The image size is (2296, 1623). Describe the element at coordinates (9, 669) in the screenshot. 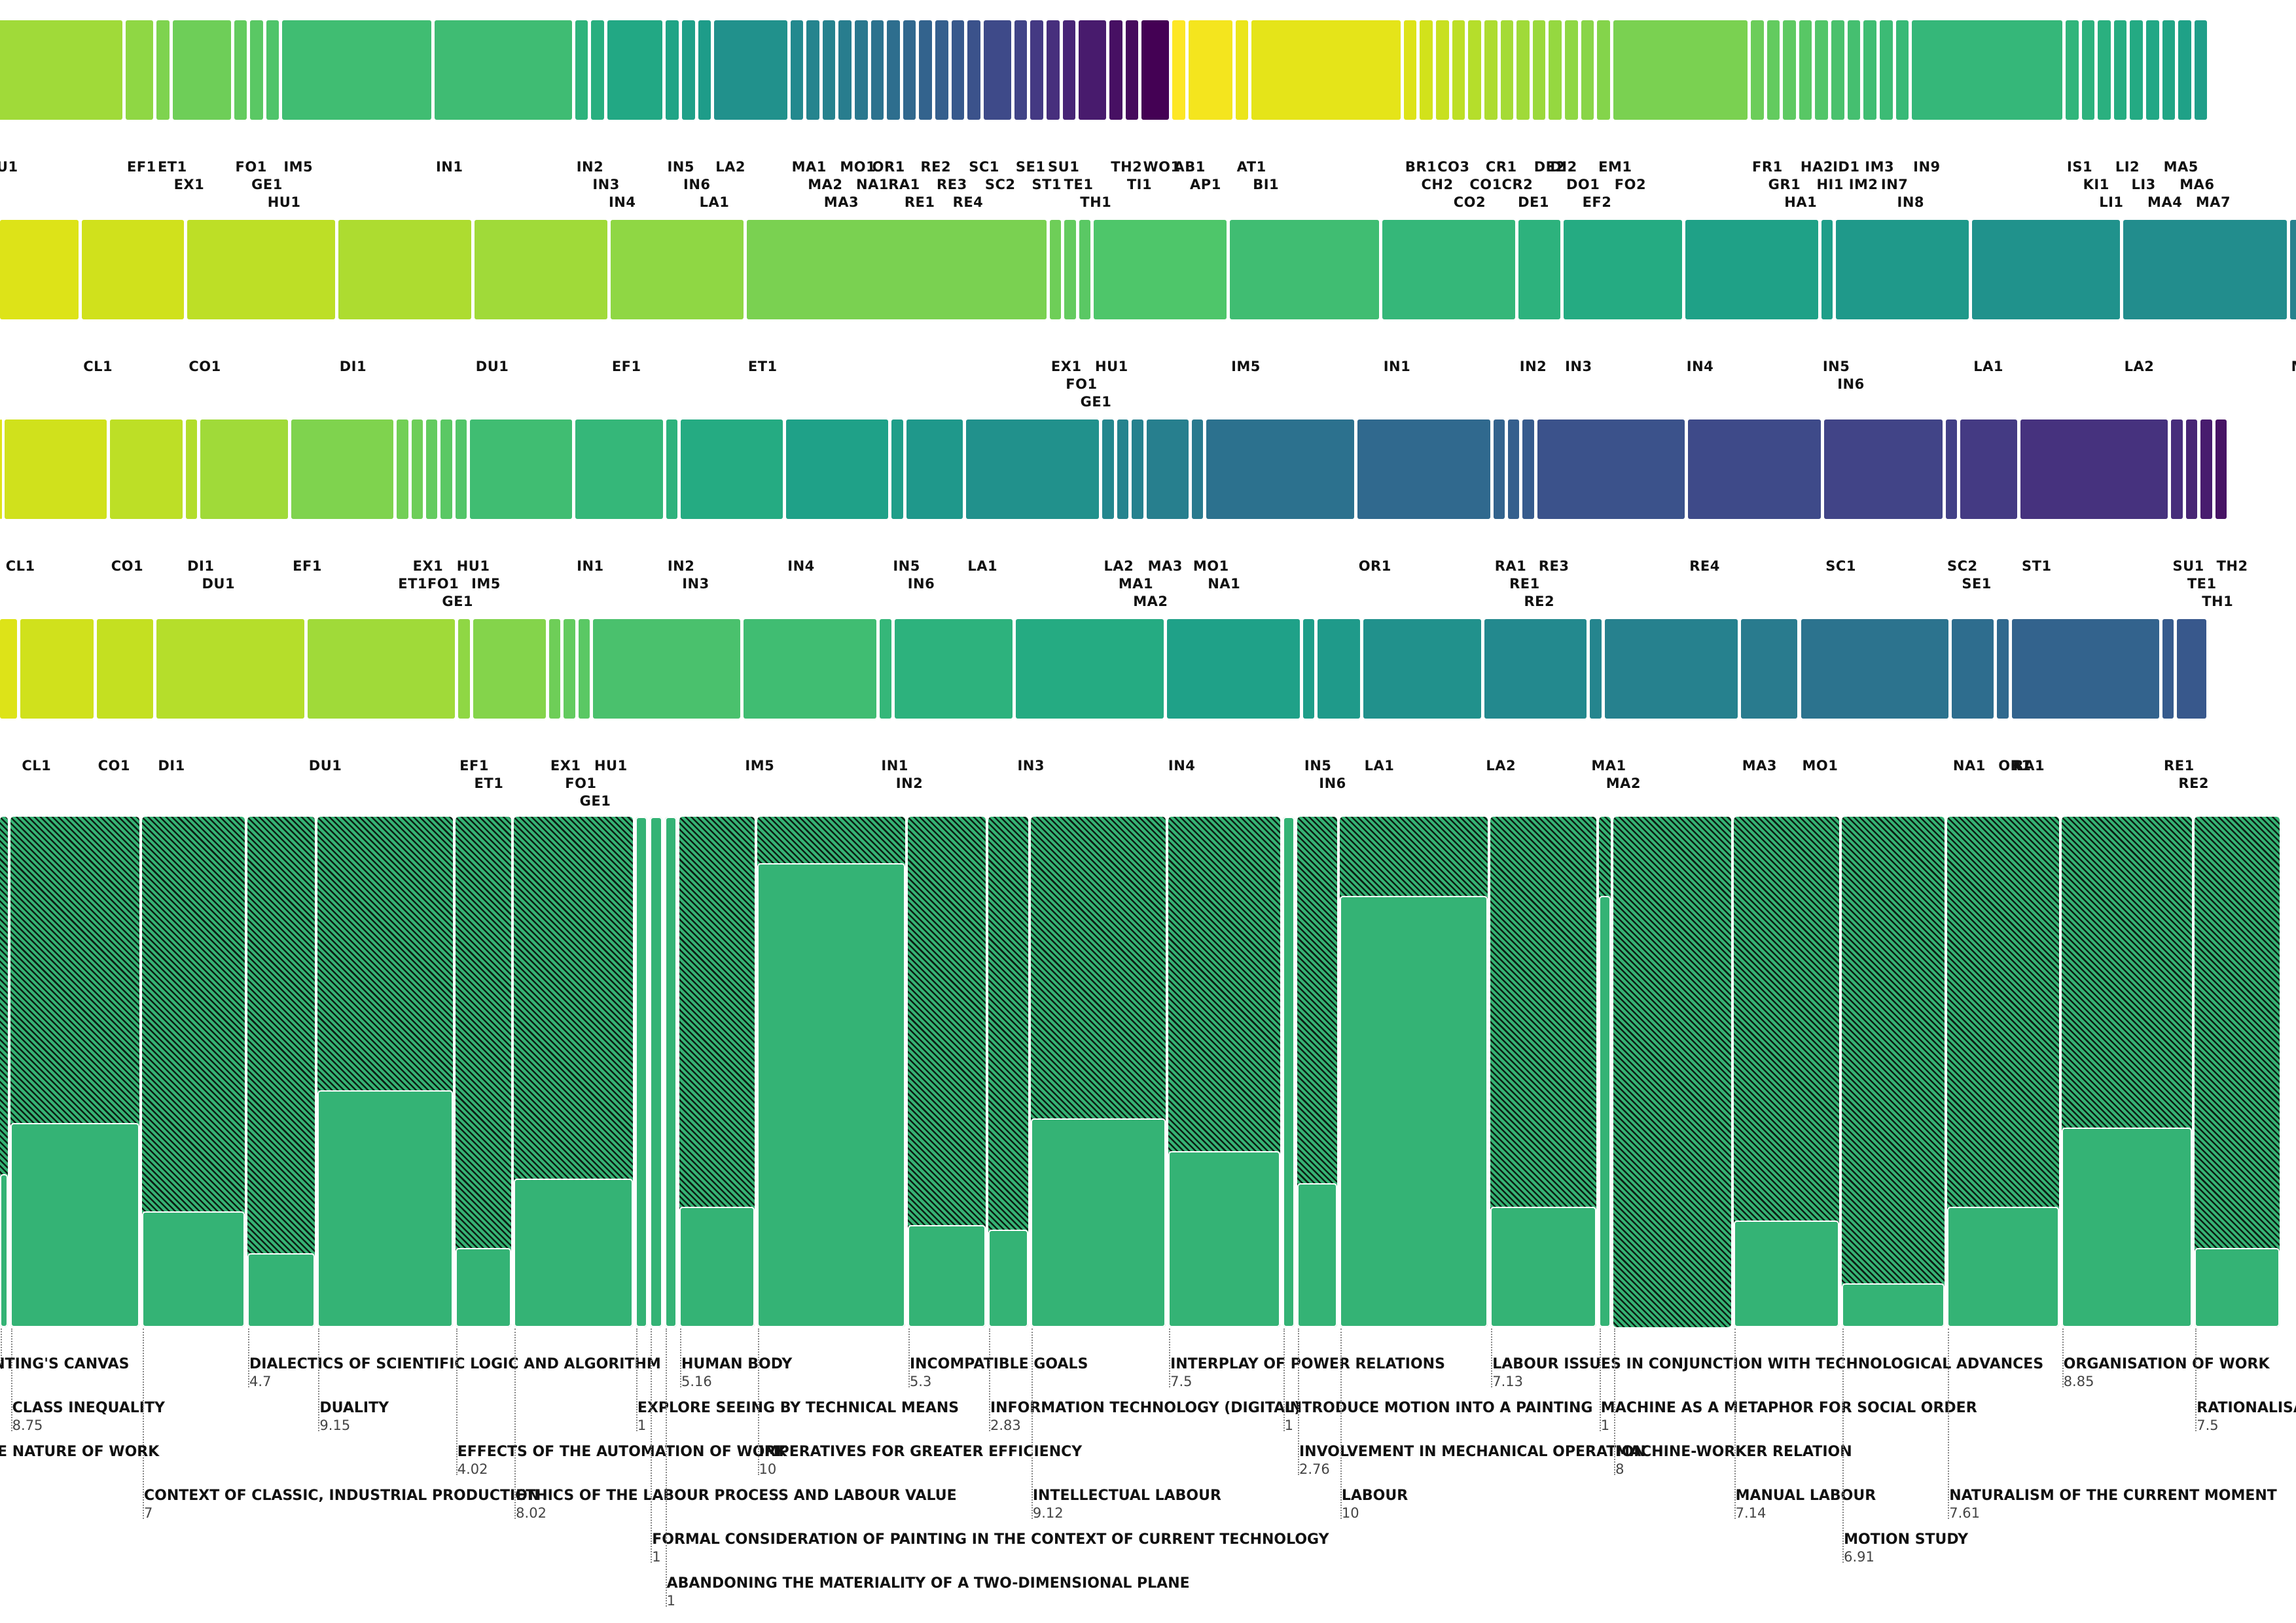

I see `segment-lead` at that location.